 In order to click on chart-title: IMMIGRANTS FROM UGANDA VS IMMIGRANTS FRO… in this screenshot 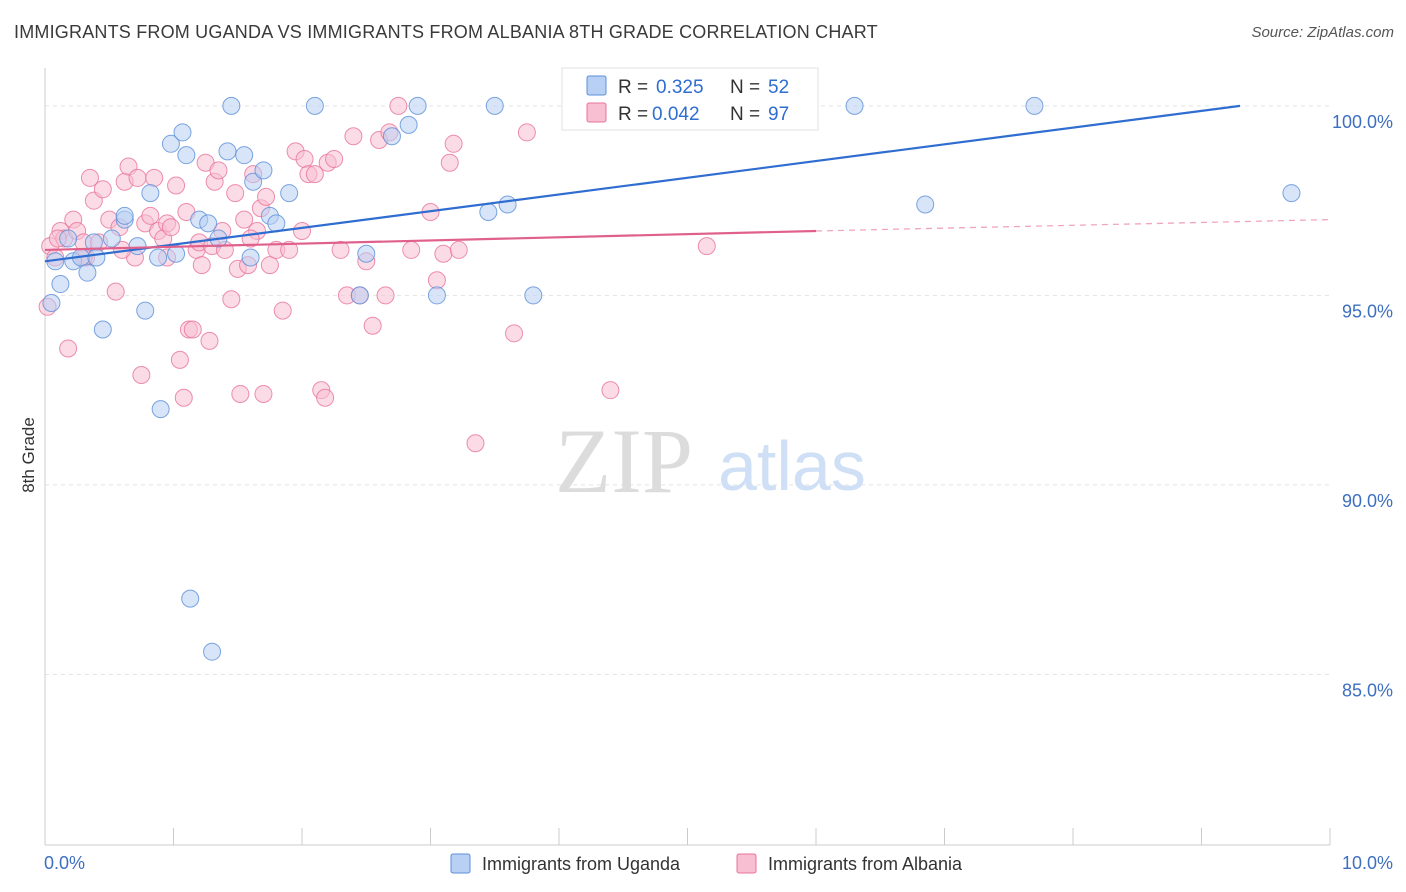, I will do `click(446, 32)`.